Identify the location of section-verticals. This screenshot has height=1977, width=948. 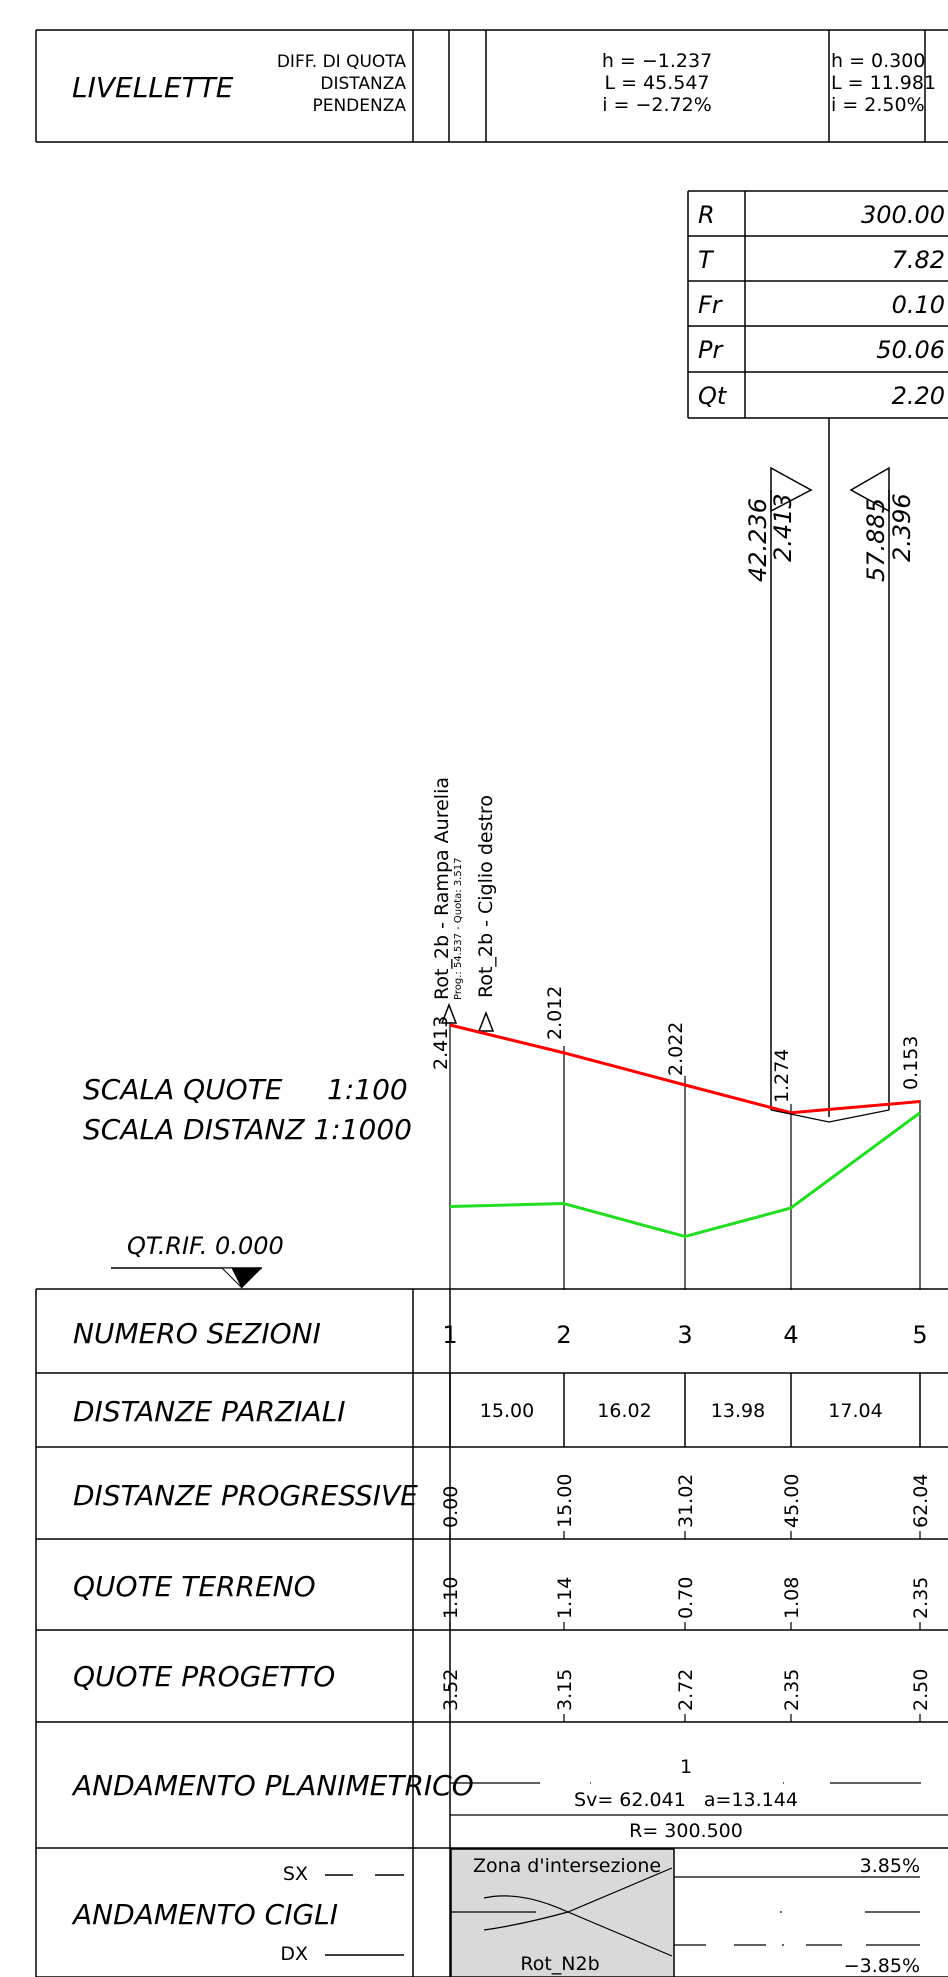
(685, 1156).